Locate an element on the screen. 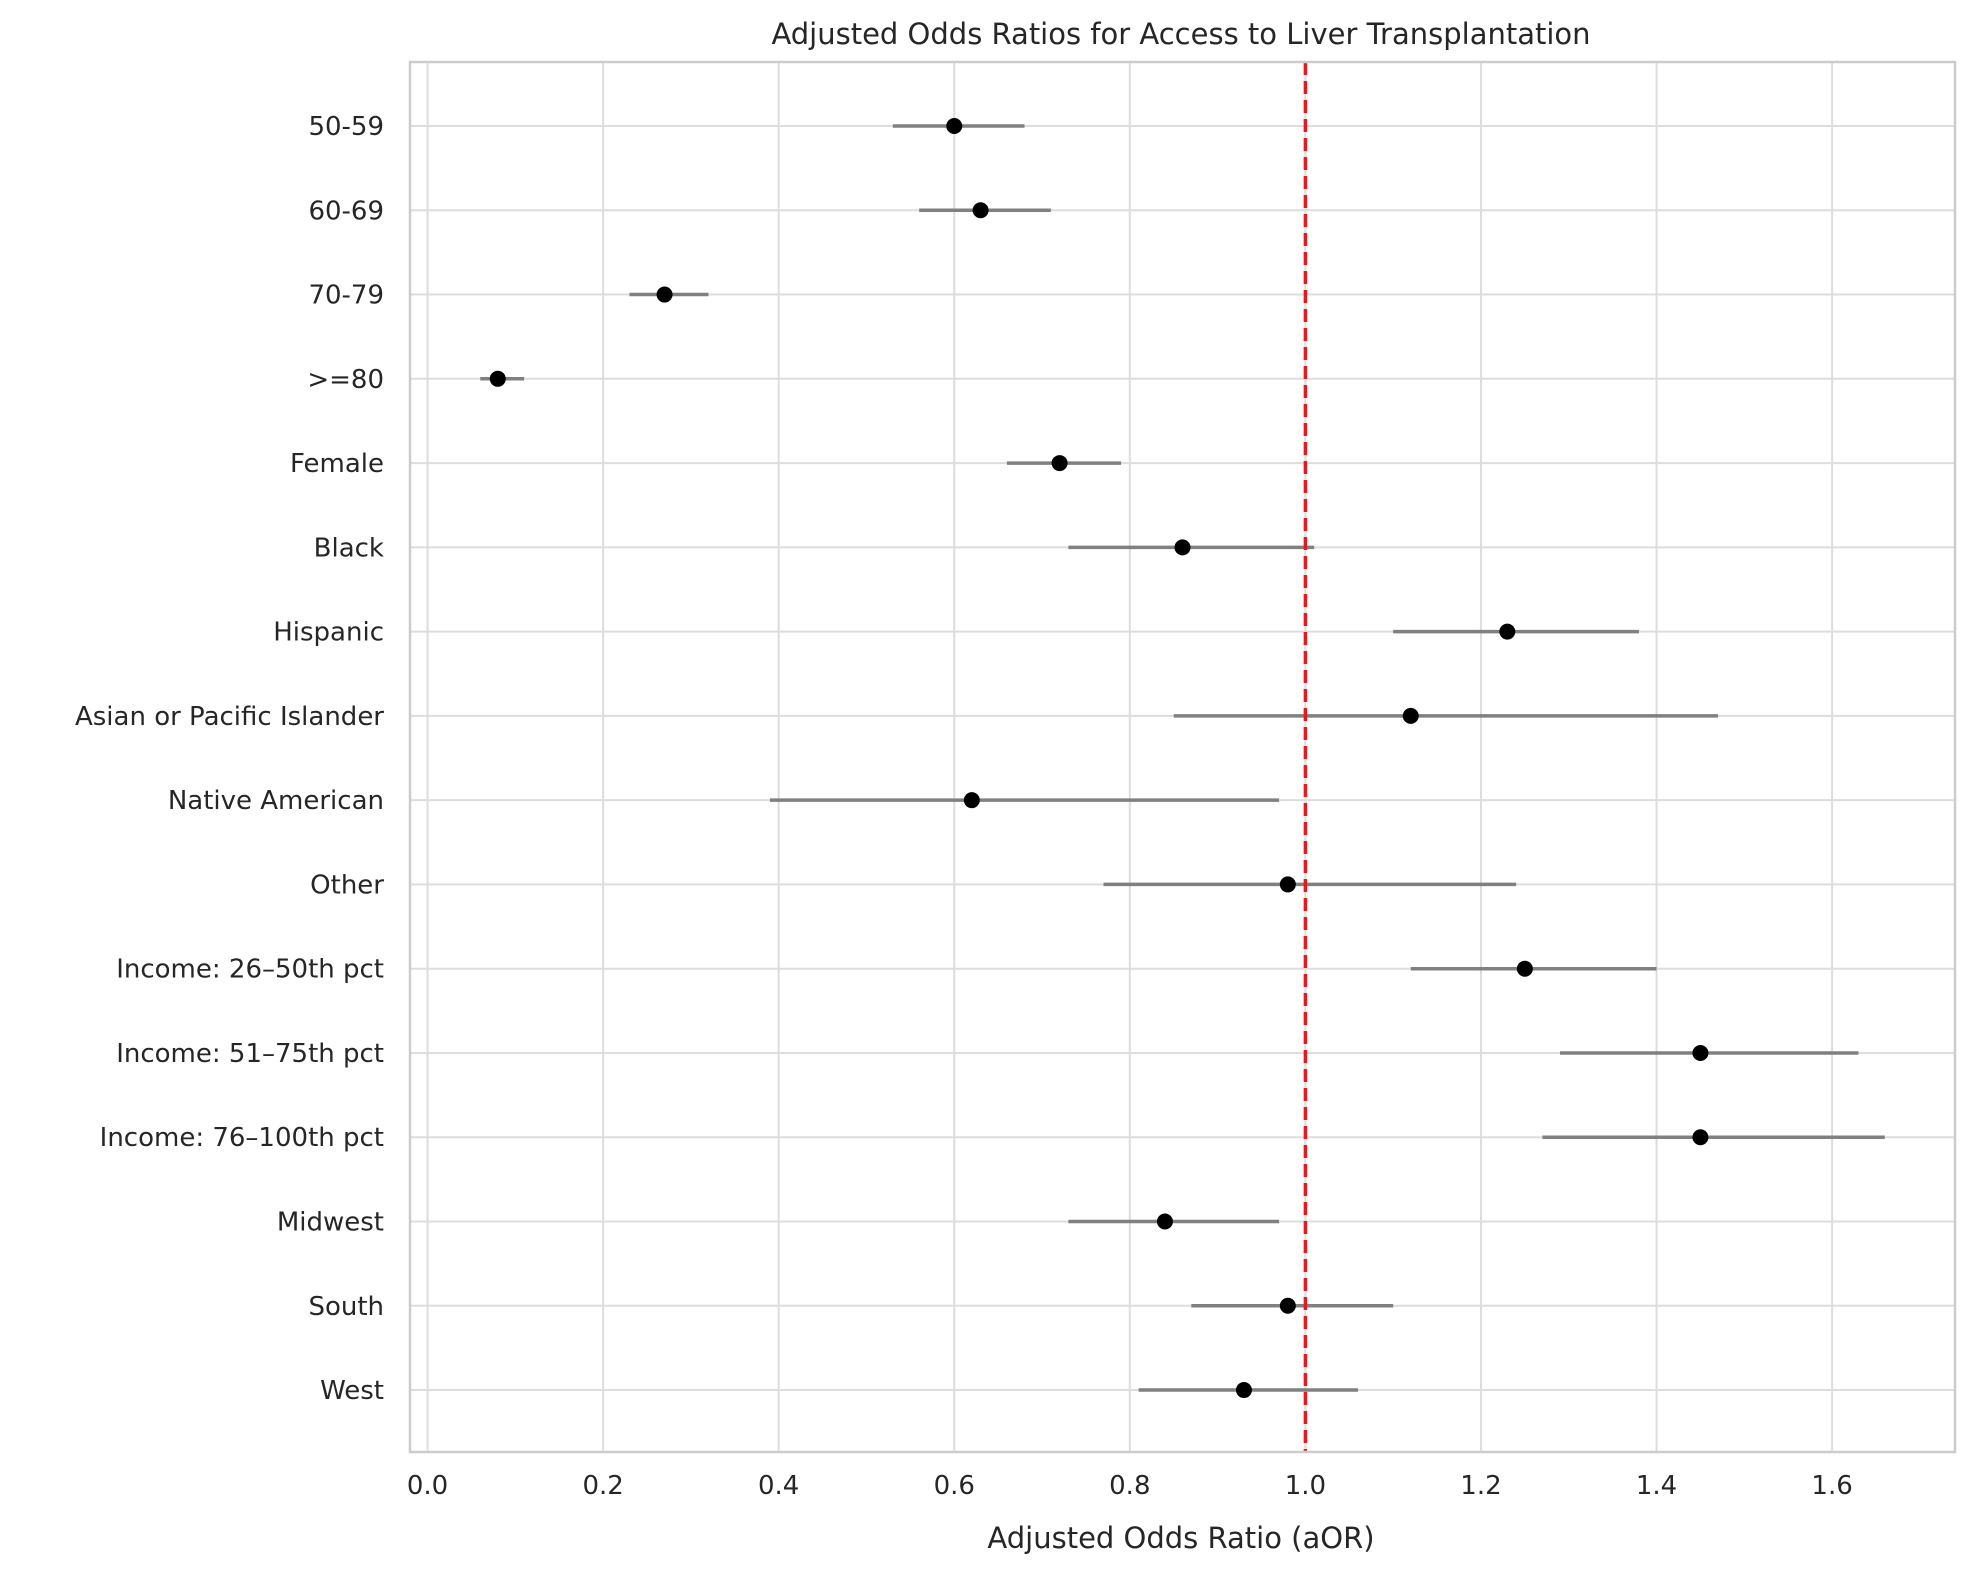 The height and width of the screenshot is (1572, 1968). y-tick-label: South is located at coordinates (346, 1307).